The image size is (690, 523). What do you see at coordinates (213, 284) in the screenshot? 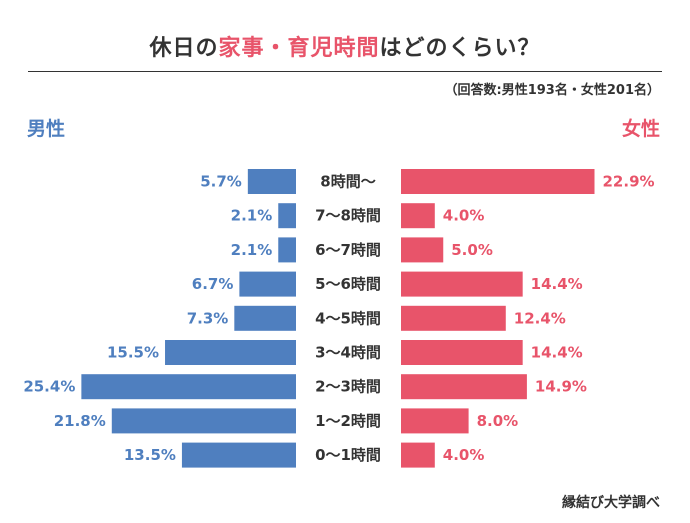
I see `value-label-male: 6.7%` at bounding box center [213, 284].